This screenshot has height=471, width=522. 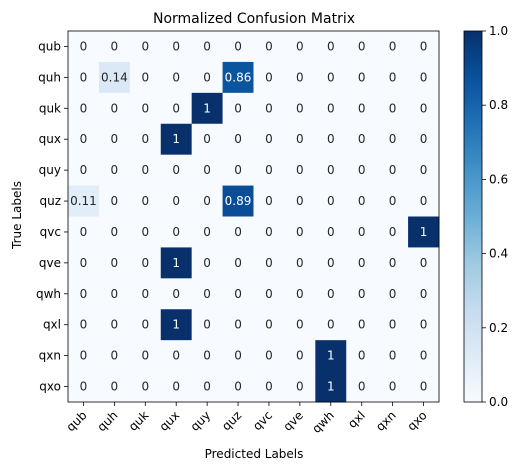 What do you see at coordinates (498, 179) in the screenshot?
I see `colorbar-tick-label: 0.6` at bounding box center [498, 179].